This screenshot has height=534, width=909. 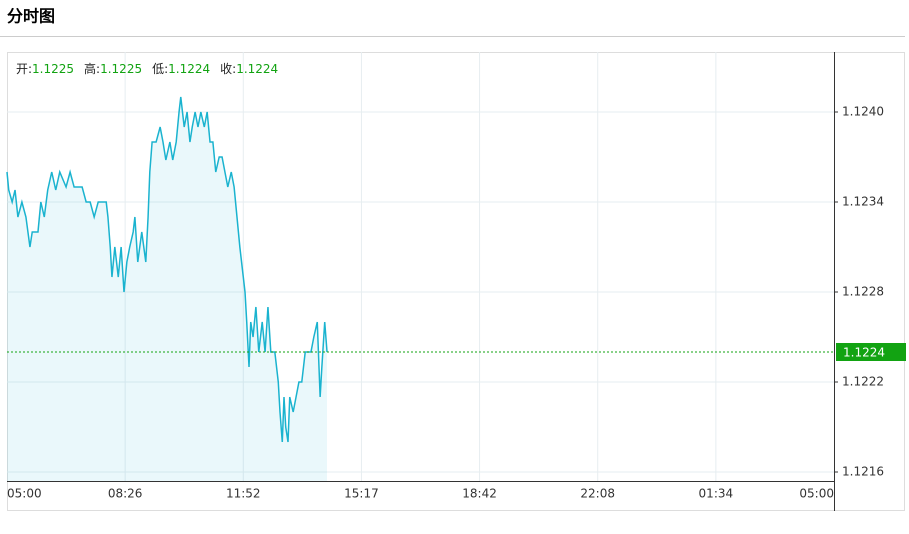 I want to click on x-tick-label: 01:34, so click(x=716, y=494).